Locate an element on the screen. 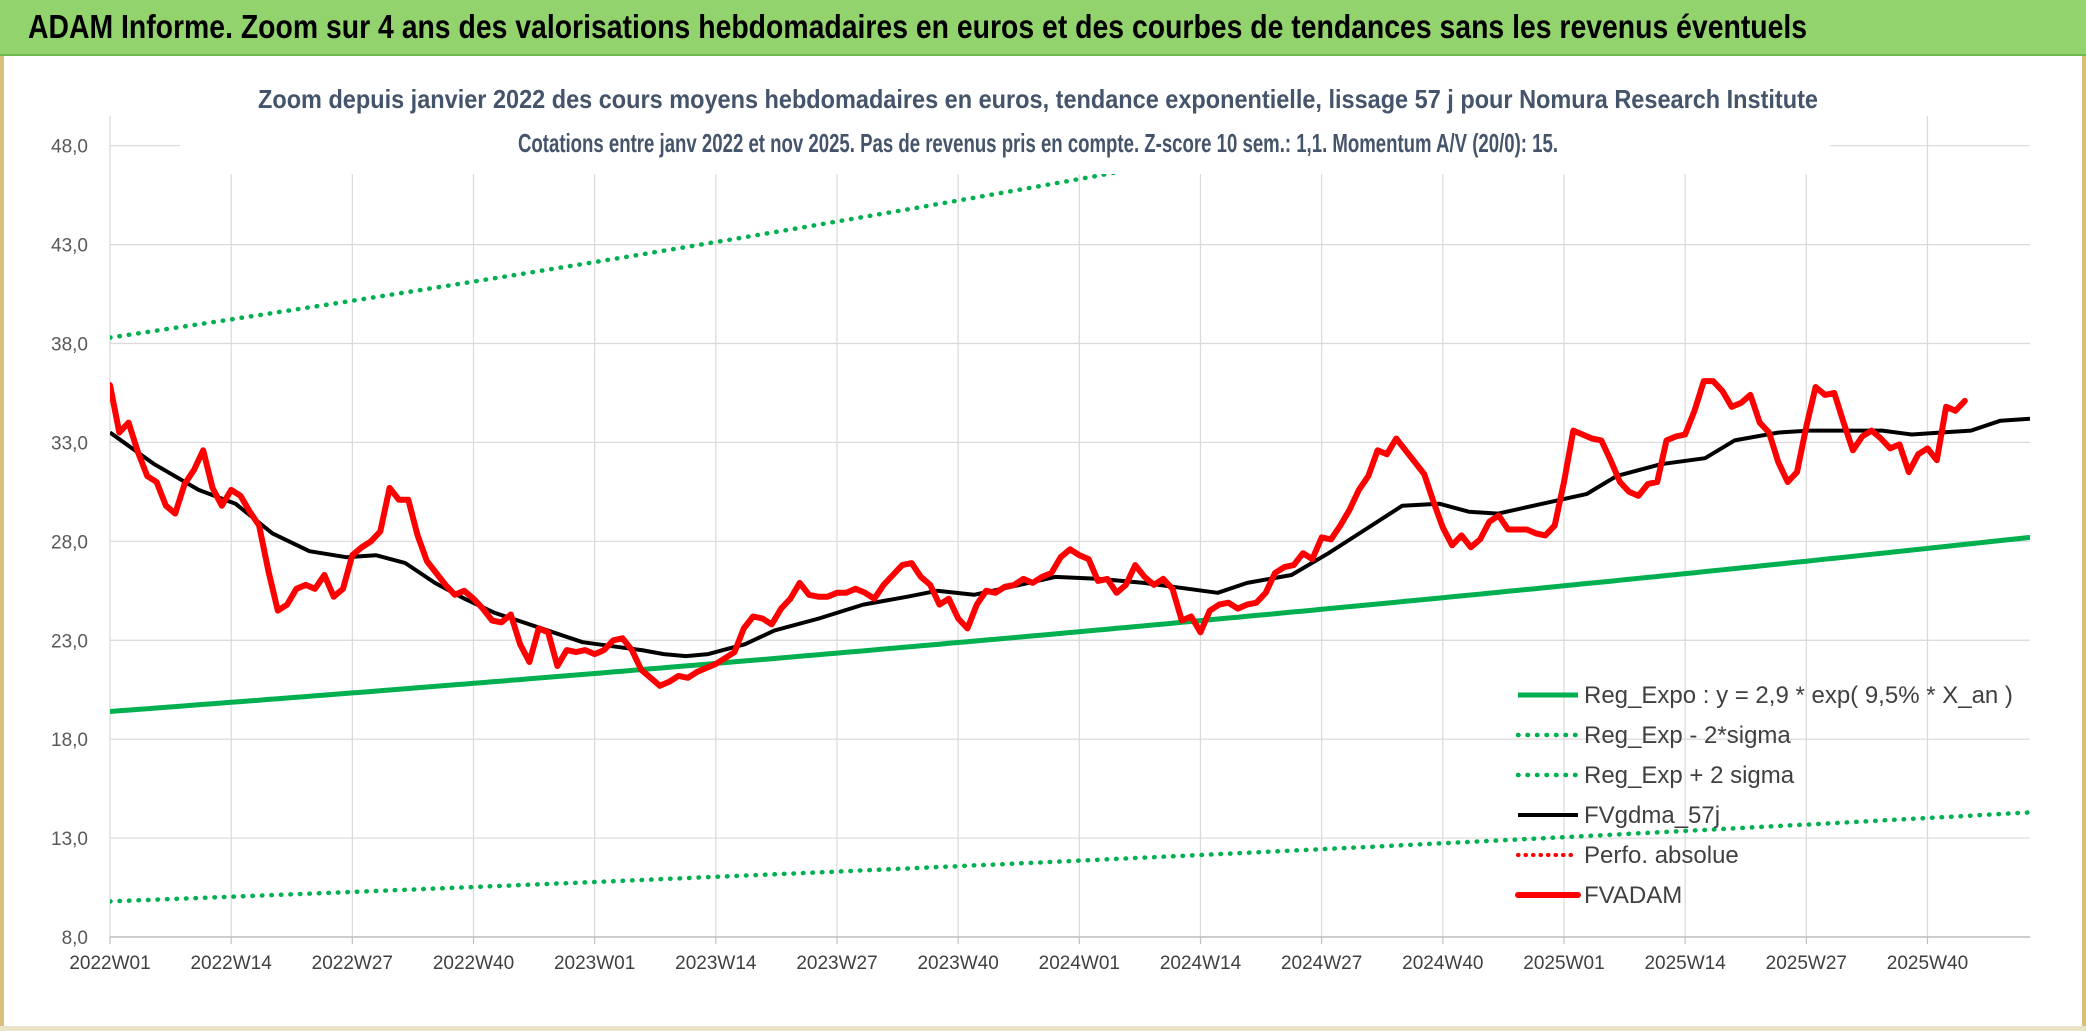 The image size is (2086, 1031). legend-label: Reg_Exp - 2*sigma is located at coordinates (1687, 735).